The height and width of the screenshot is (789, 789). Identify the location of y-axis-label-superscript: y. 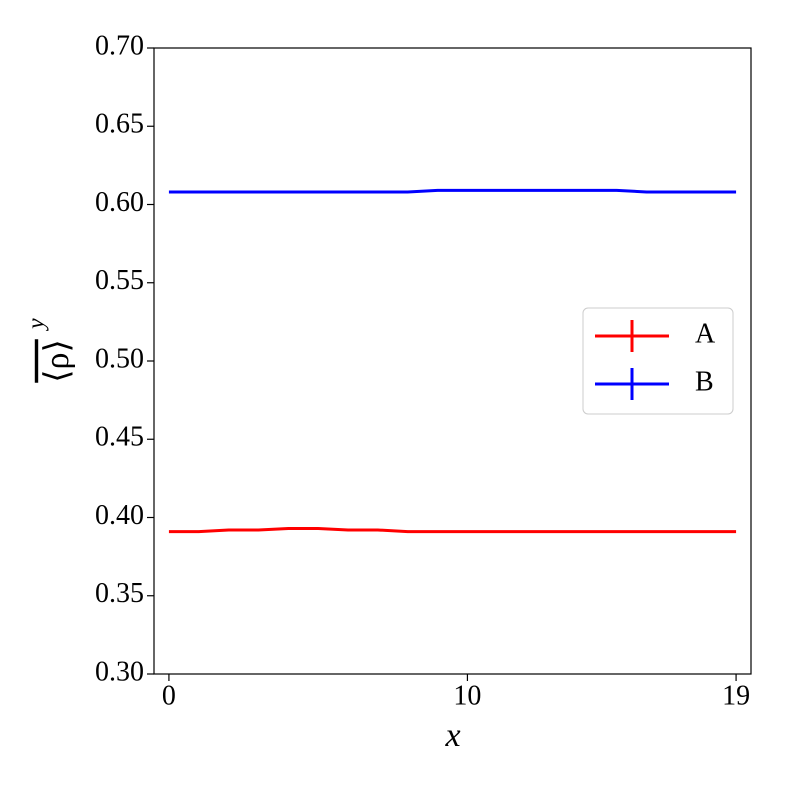
(37, 324).